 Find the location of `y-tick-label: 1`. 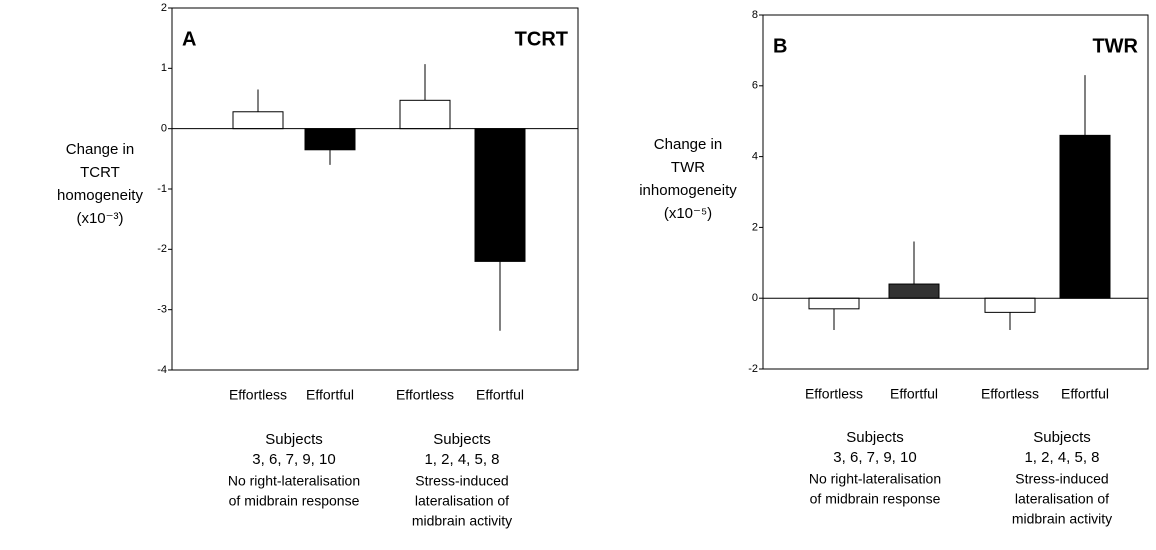

y-tick-label: 1 is located at coordinates (164, 68).